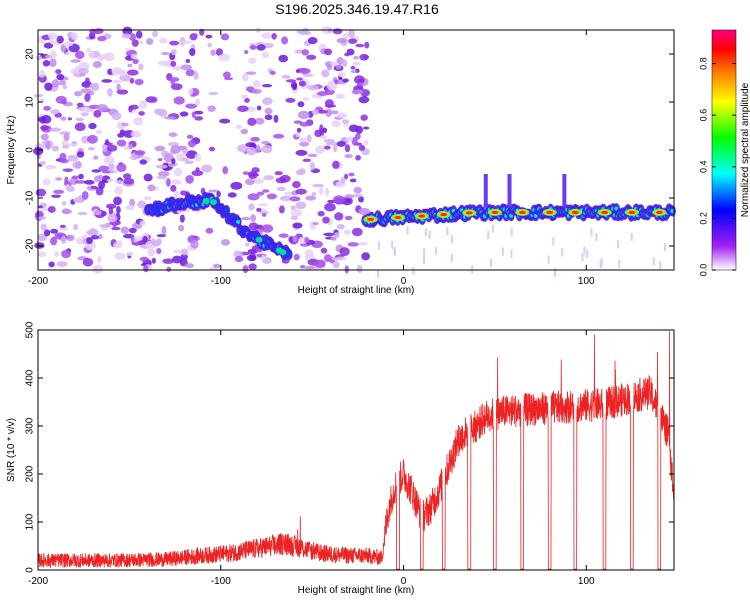 The width and height of the screenshot is (750, 600). What do you see at coordinates (30, 570) in the screenshot?
I see `snr-y-tick-label: 0` at bounding box center [30, 570].